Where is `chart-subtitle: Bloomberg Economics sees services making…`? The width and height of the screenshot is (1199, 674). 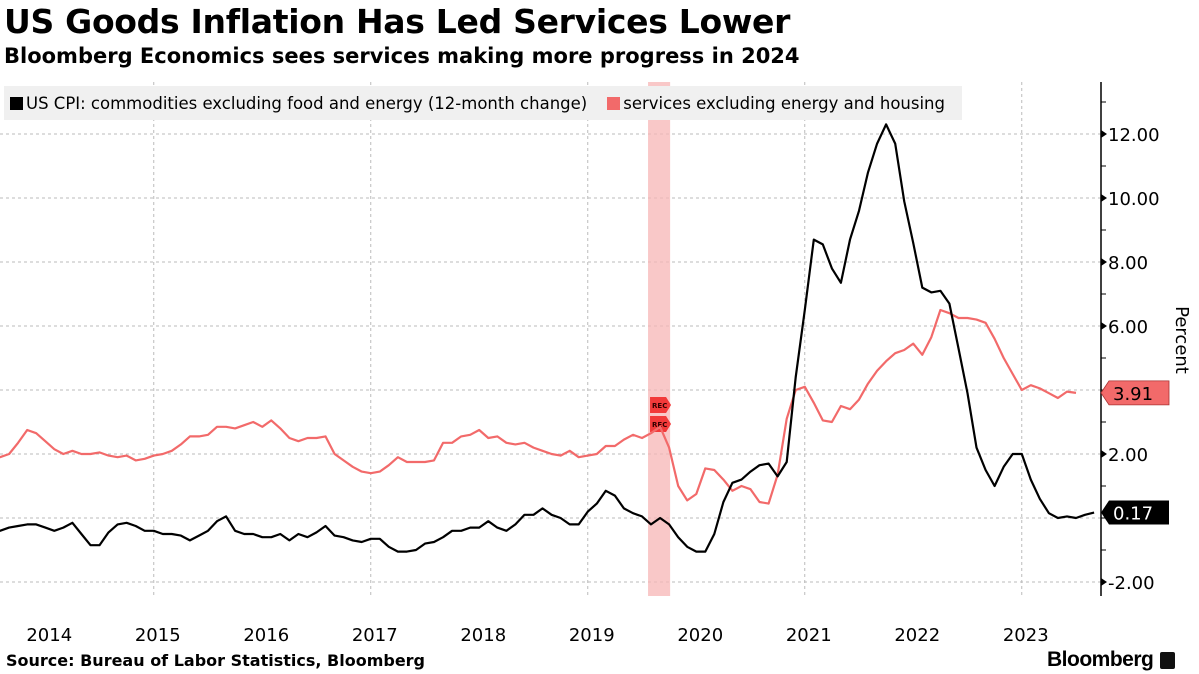 chart-subtitle: Bloomberg Economics sees services making… is located at coordinates (402, 56).